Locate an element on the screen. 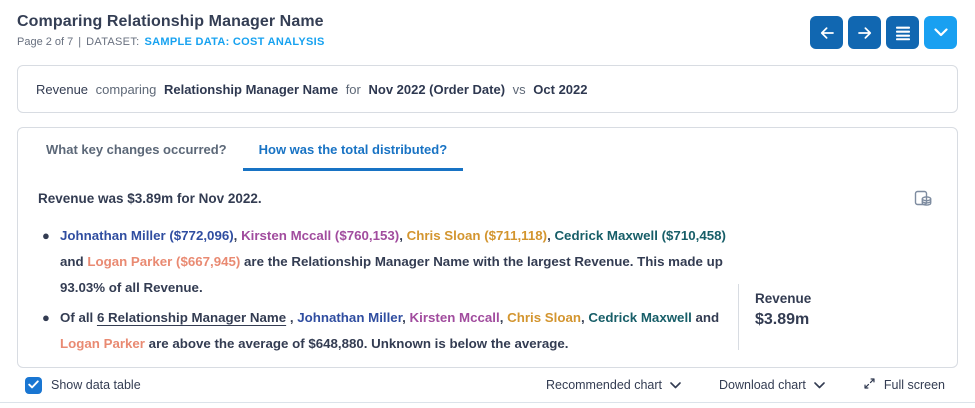  dataset-label: DATASET: is located at coordinates (113, 42).